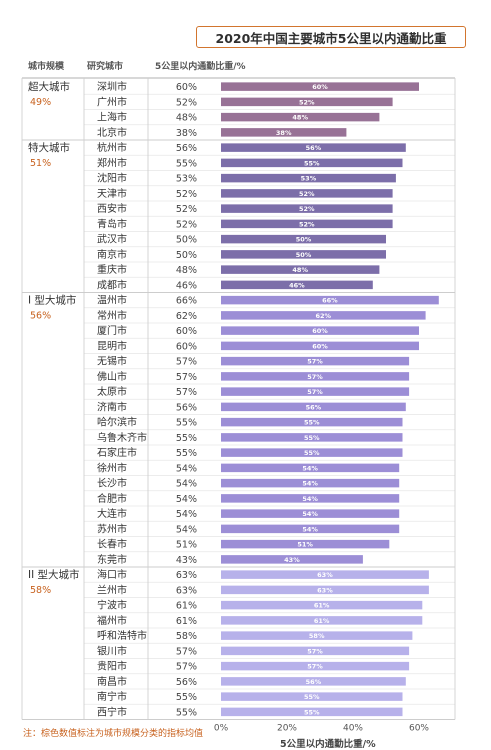  Describe the element at coordinates (328, 744) in the screenshot. I see `x-axis-label: 5公里以内通勤比重/%` at that location.